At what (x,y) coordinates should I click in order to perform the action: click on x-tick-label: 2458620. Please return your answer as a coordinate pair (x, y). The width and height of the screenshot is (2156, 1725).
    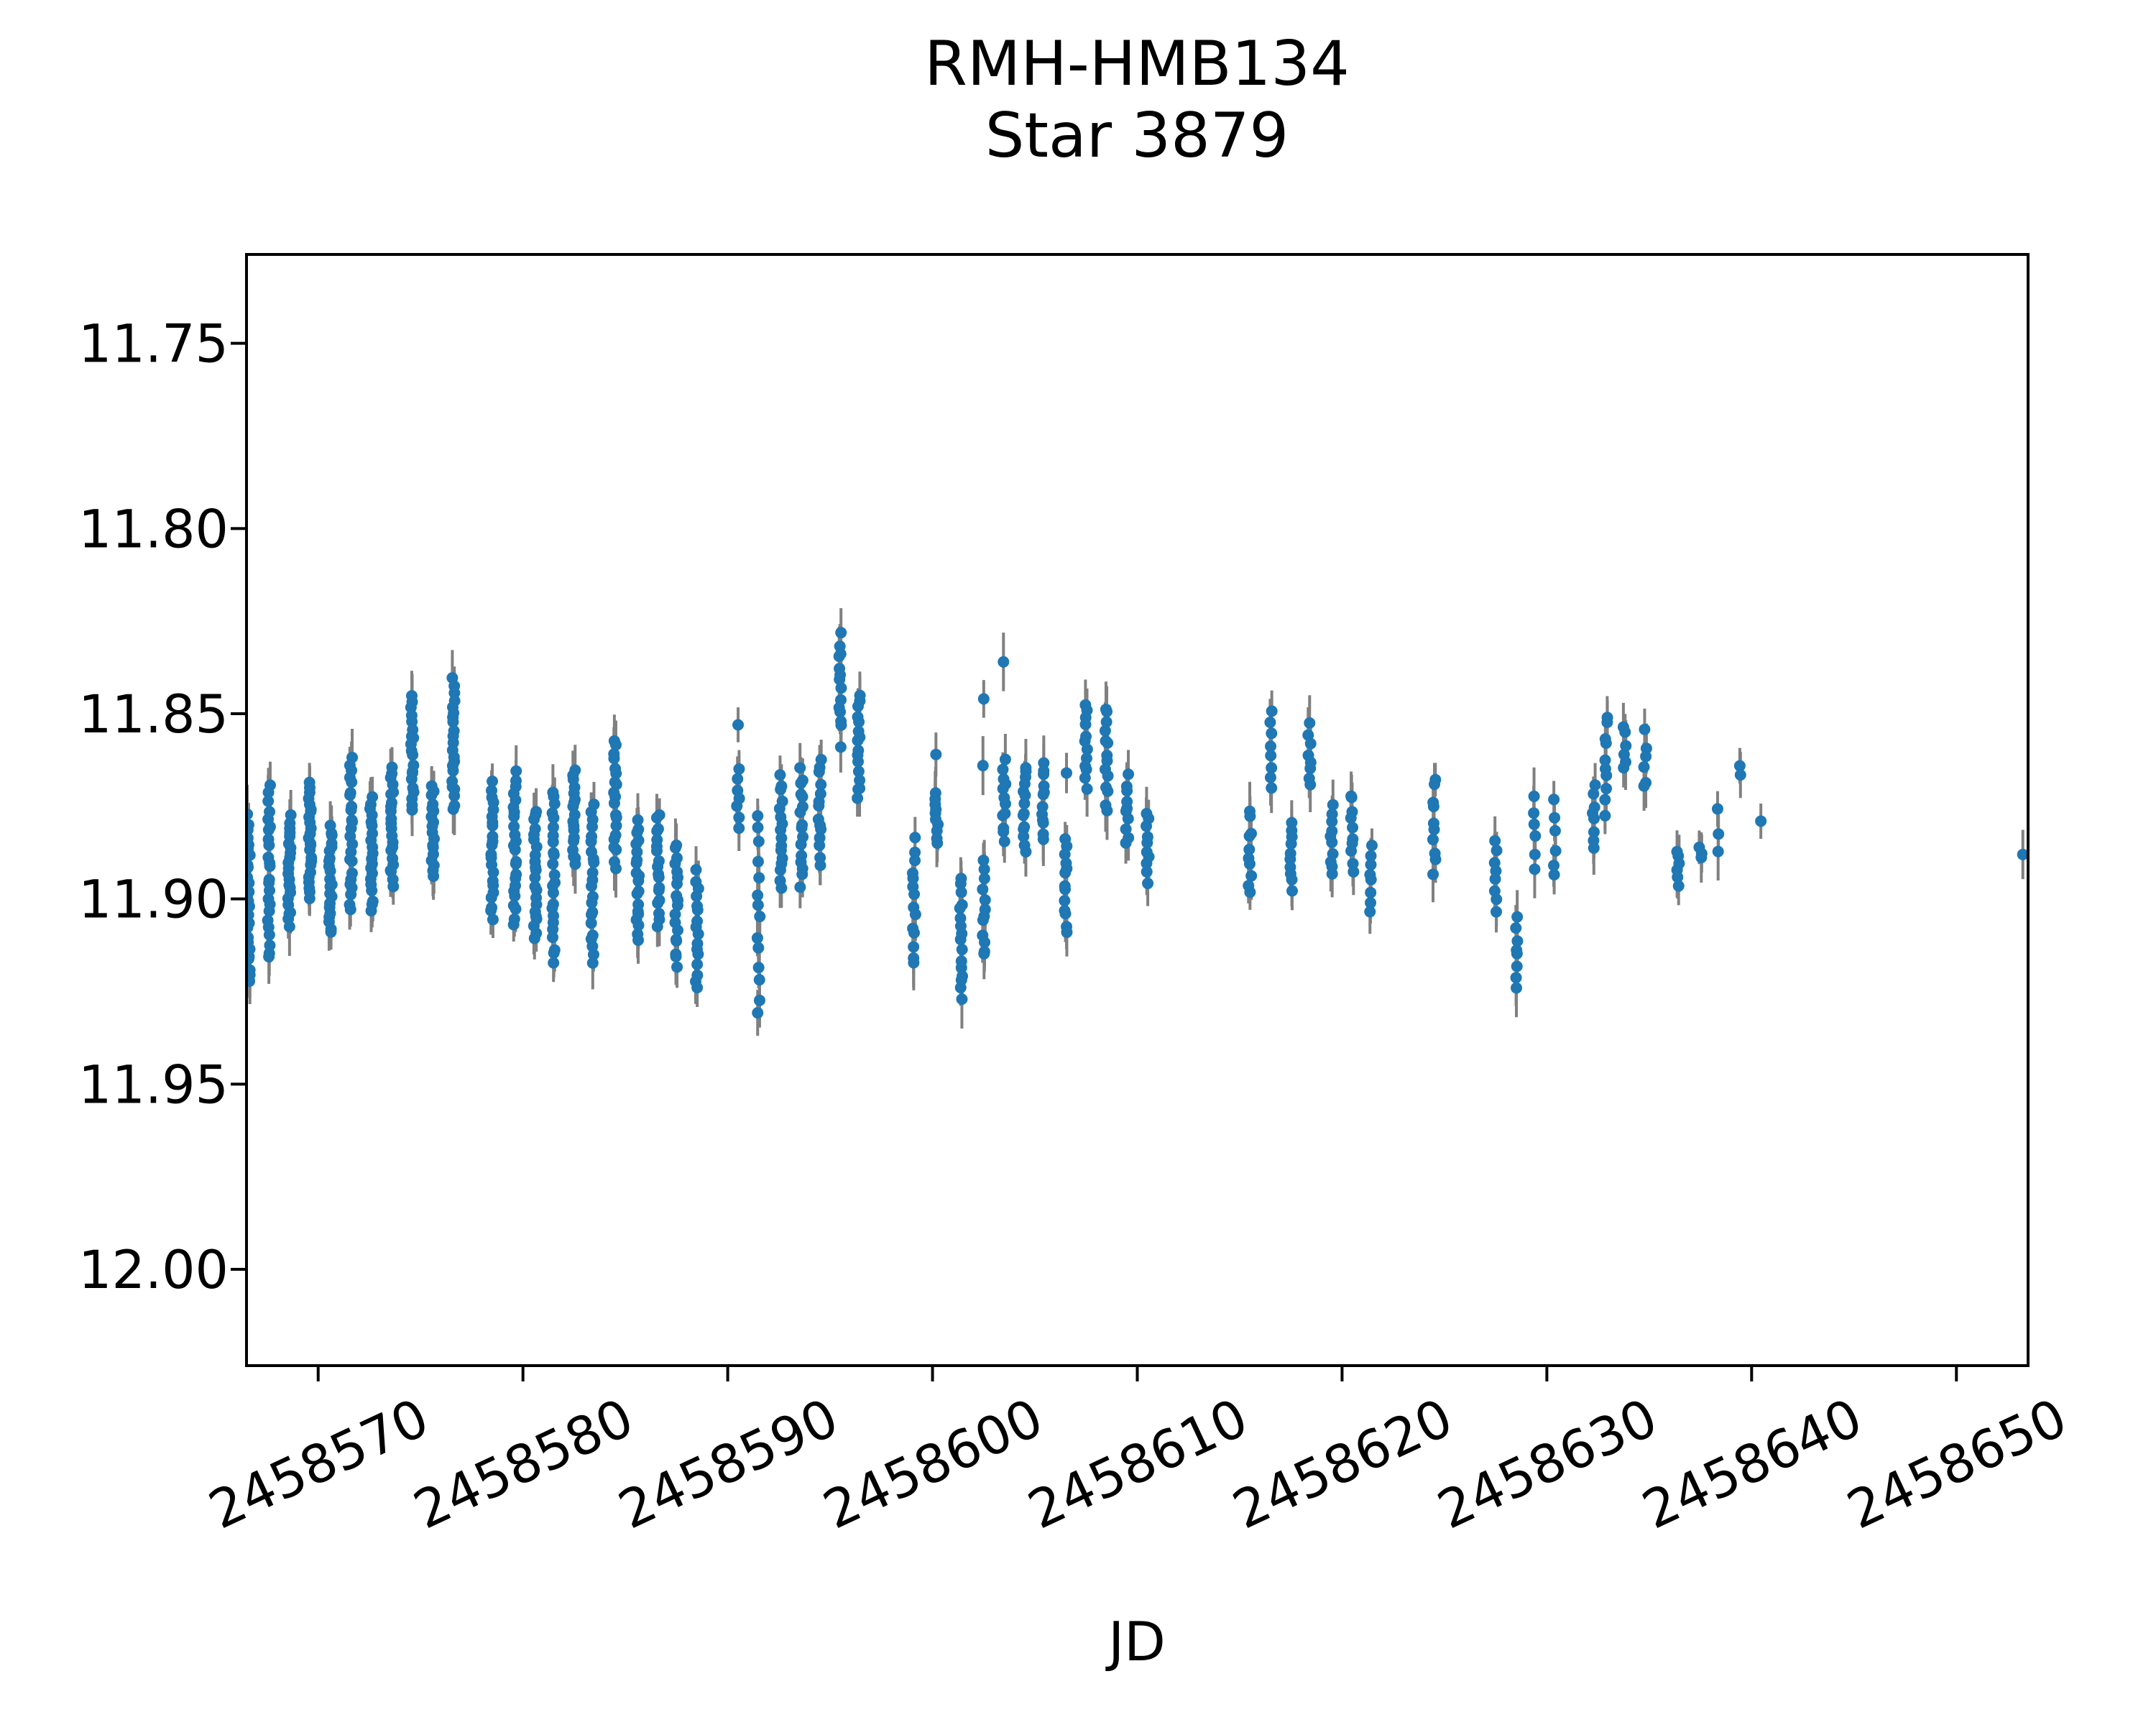
    Looking at the image, I should click on (1343, 1464).